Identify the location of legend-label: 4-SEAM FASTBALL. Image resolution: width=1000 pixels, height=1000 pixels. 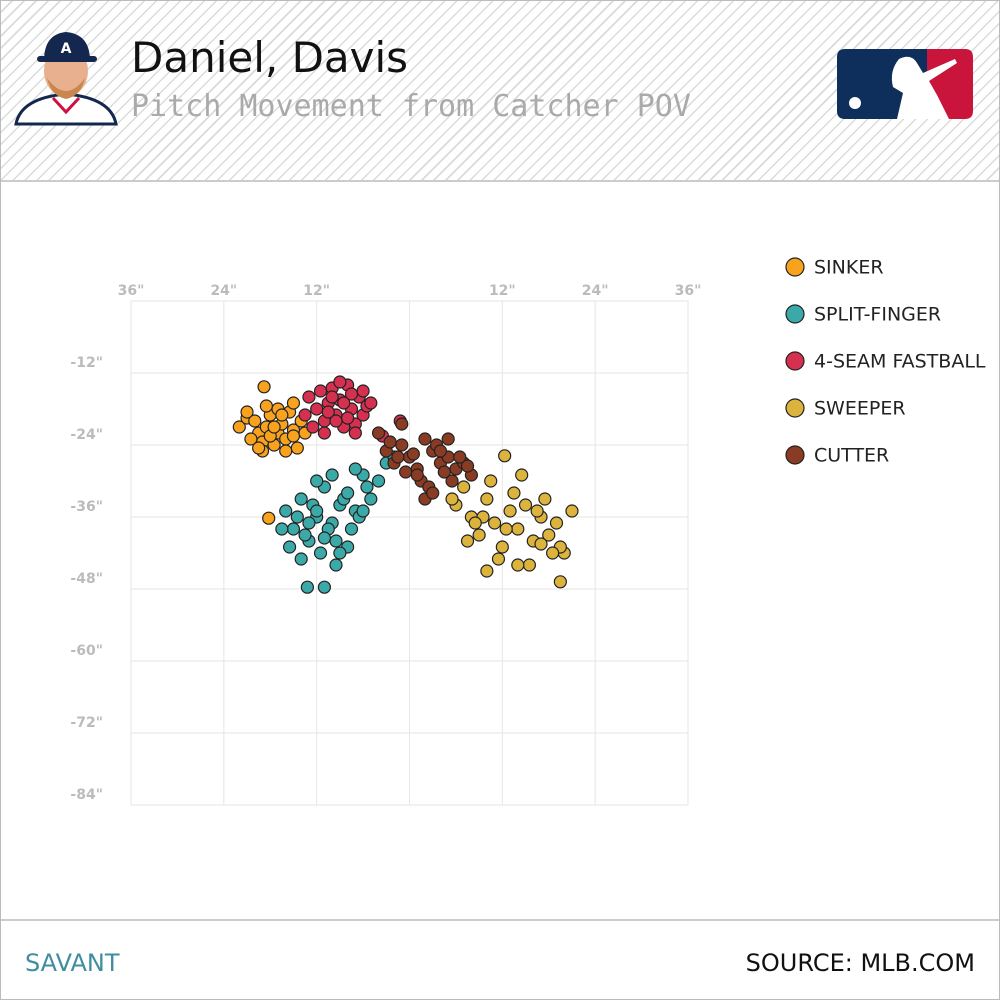
(900, 362).